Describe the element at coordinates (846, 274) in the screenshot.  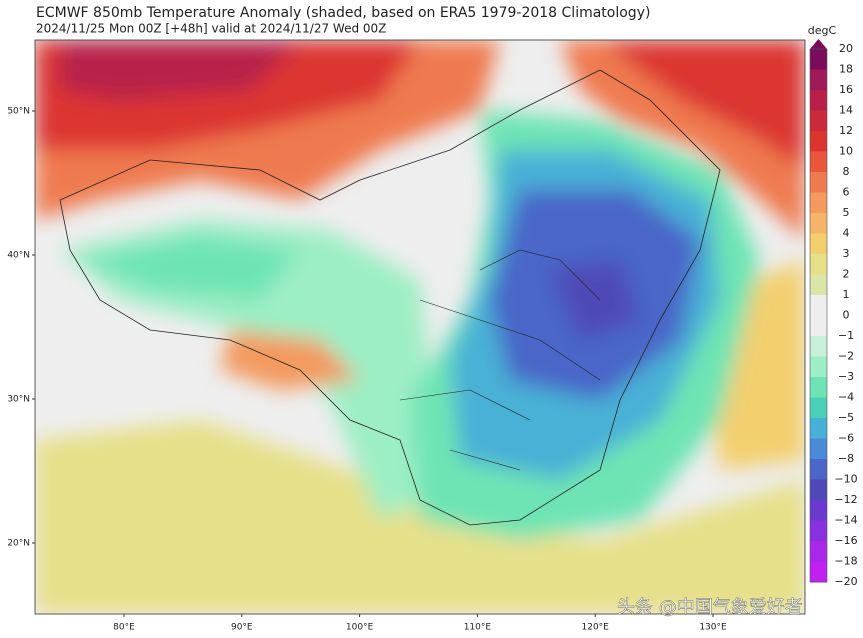
I see `colorbar-label: 2` at that location.